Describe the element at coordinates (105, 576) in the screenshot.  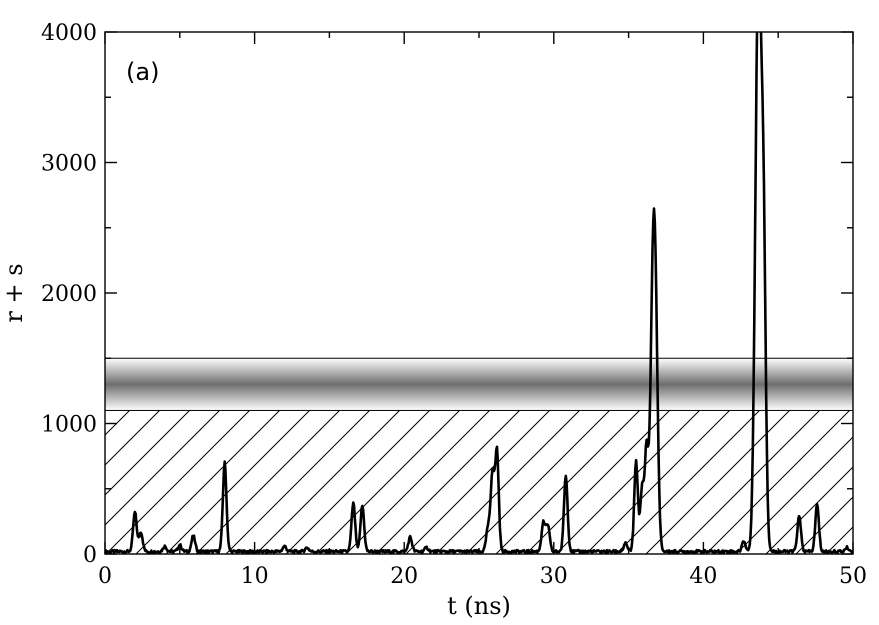
I see `x-tick-label: 0` at that location.